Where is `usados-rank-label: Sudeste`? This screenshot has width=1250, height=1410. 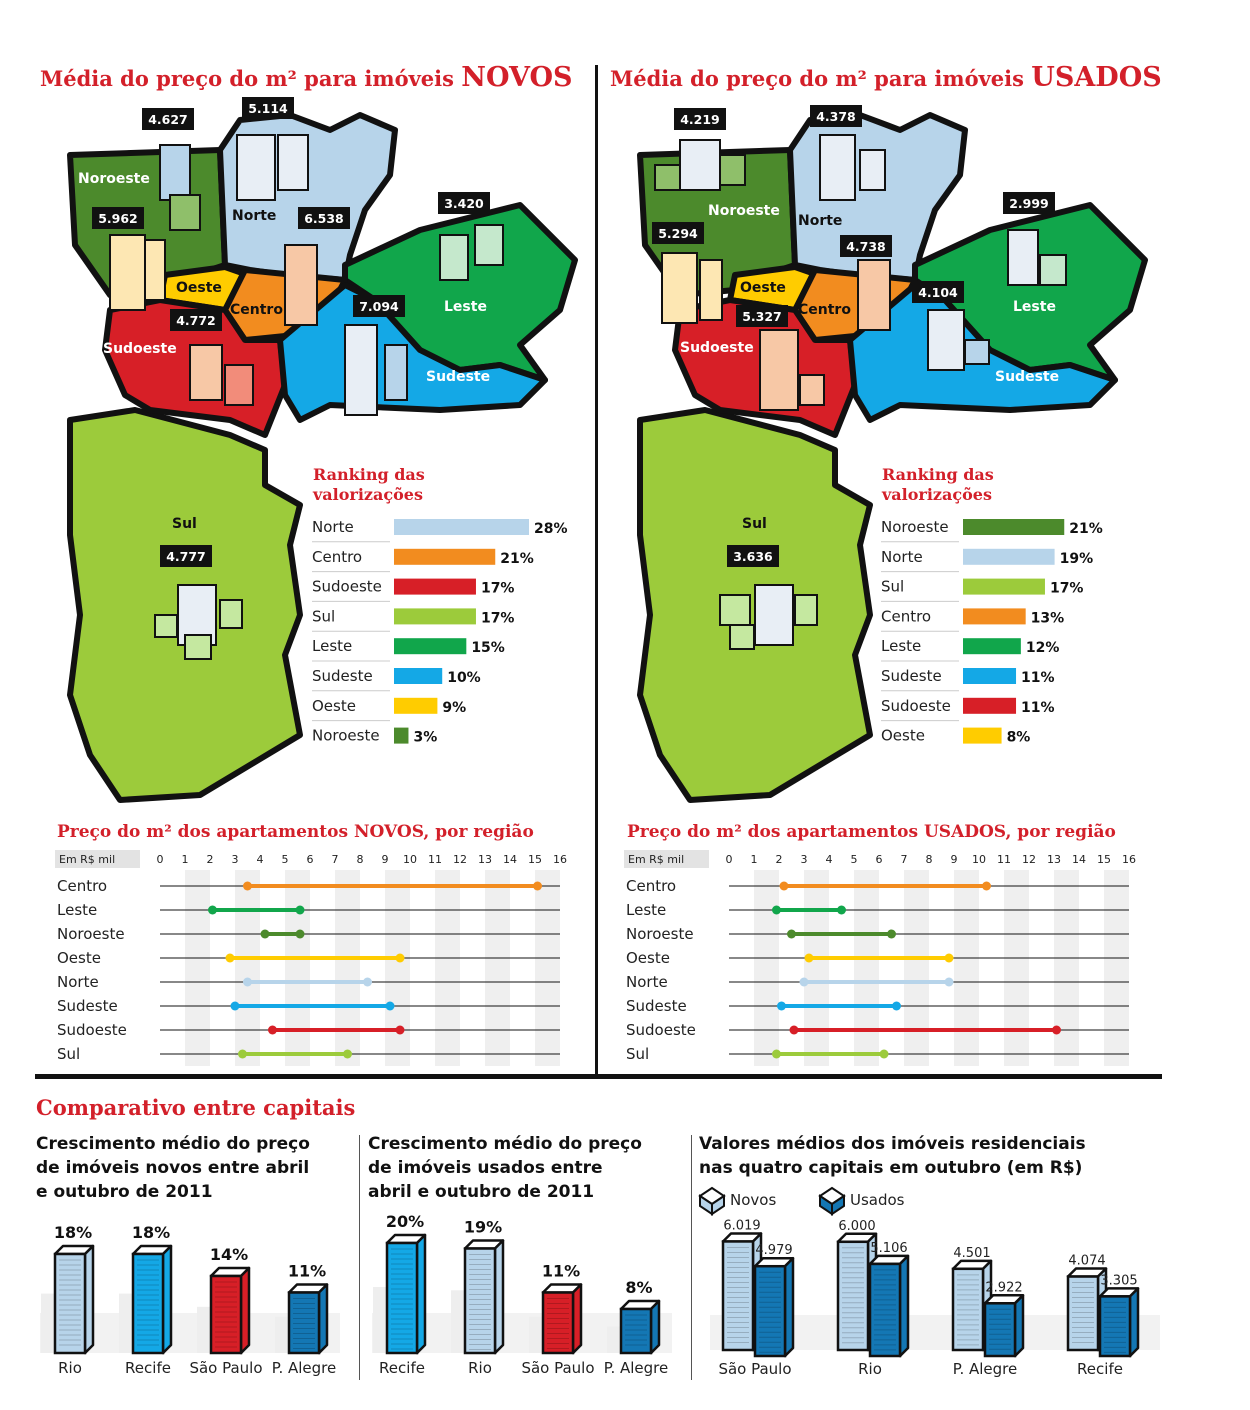 usados-rank-label: Sudeste is located at coordinates (911, 676).